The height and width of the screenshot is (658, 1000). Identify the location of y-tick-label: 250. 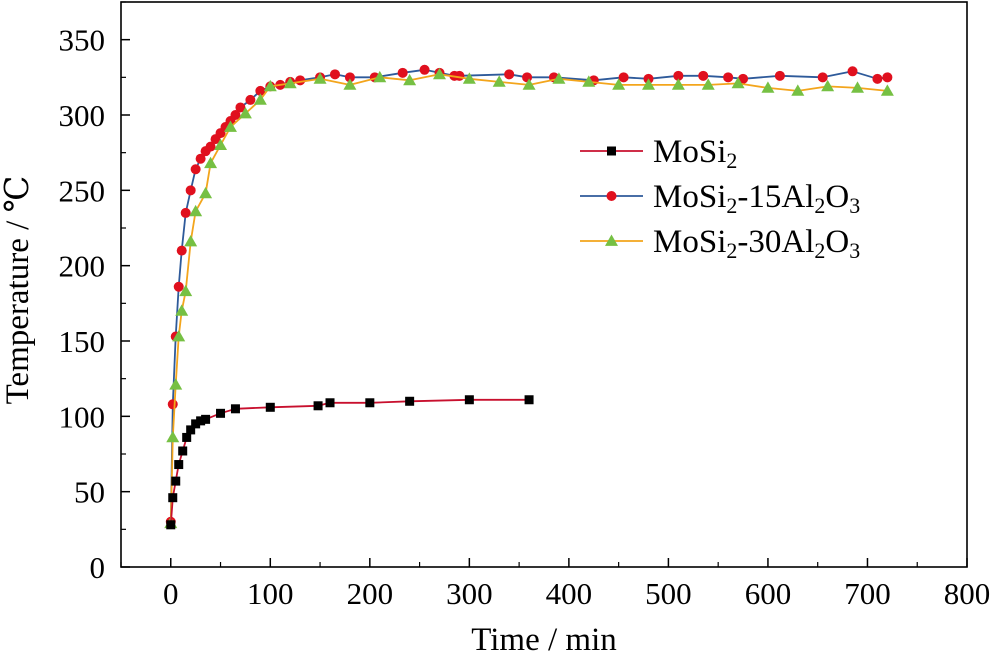
(82, 190).